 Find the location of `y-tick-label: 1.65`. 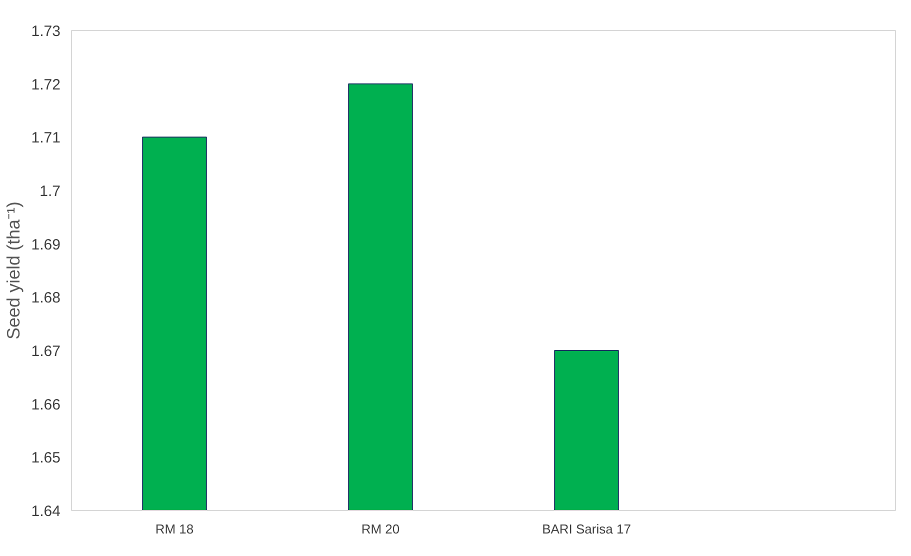

y-tick-label: 1.65 is located at coordinates (46, 458).